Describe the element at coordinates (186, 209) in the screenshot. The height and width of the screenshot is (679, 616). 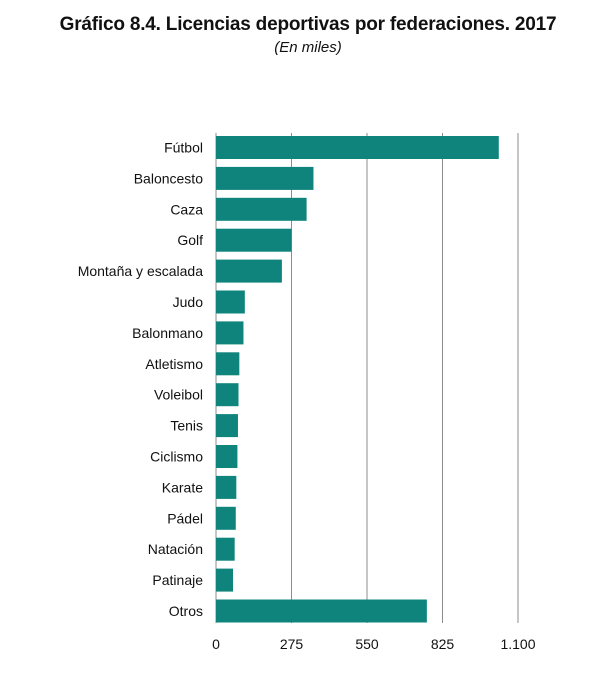
I see `category-label: Caza` at that location.